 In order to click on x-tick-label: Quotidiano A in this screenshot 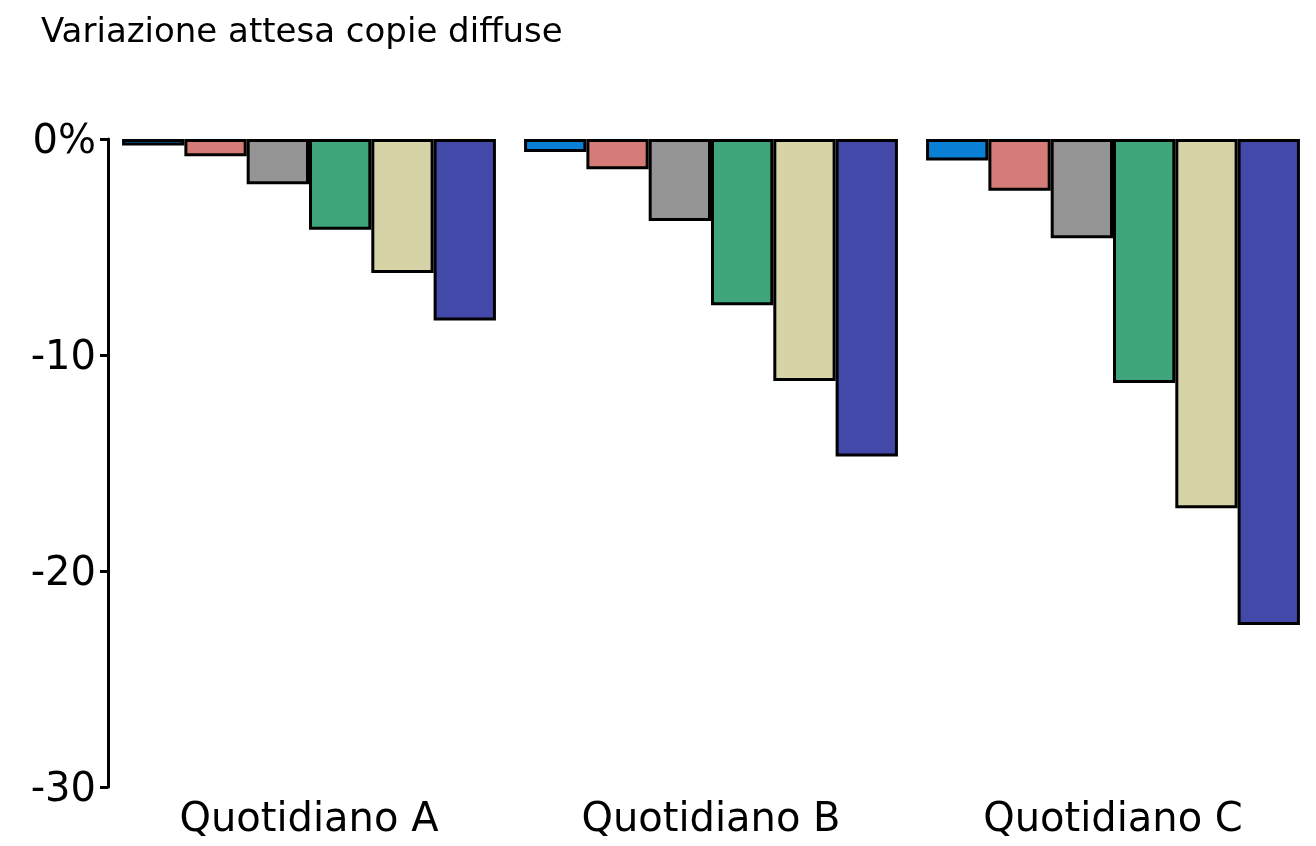, I will do `click(309, 817)`.